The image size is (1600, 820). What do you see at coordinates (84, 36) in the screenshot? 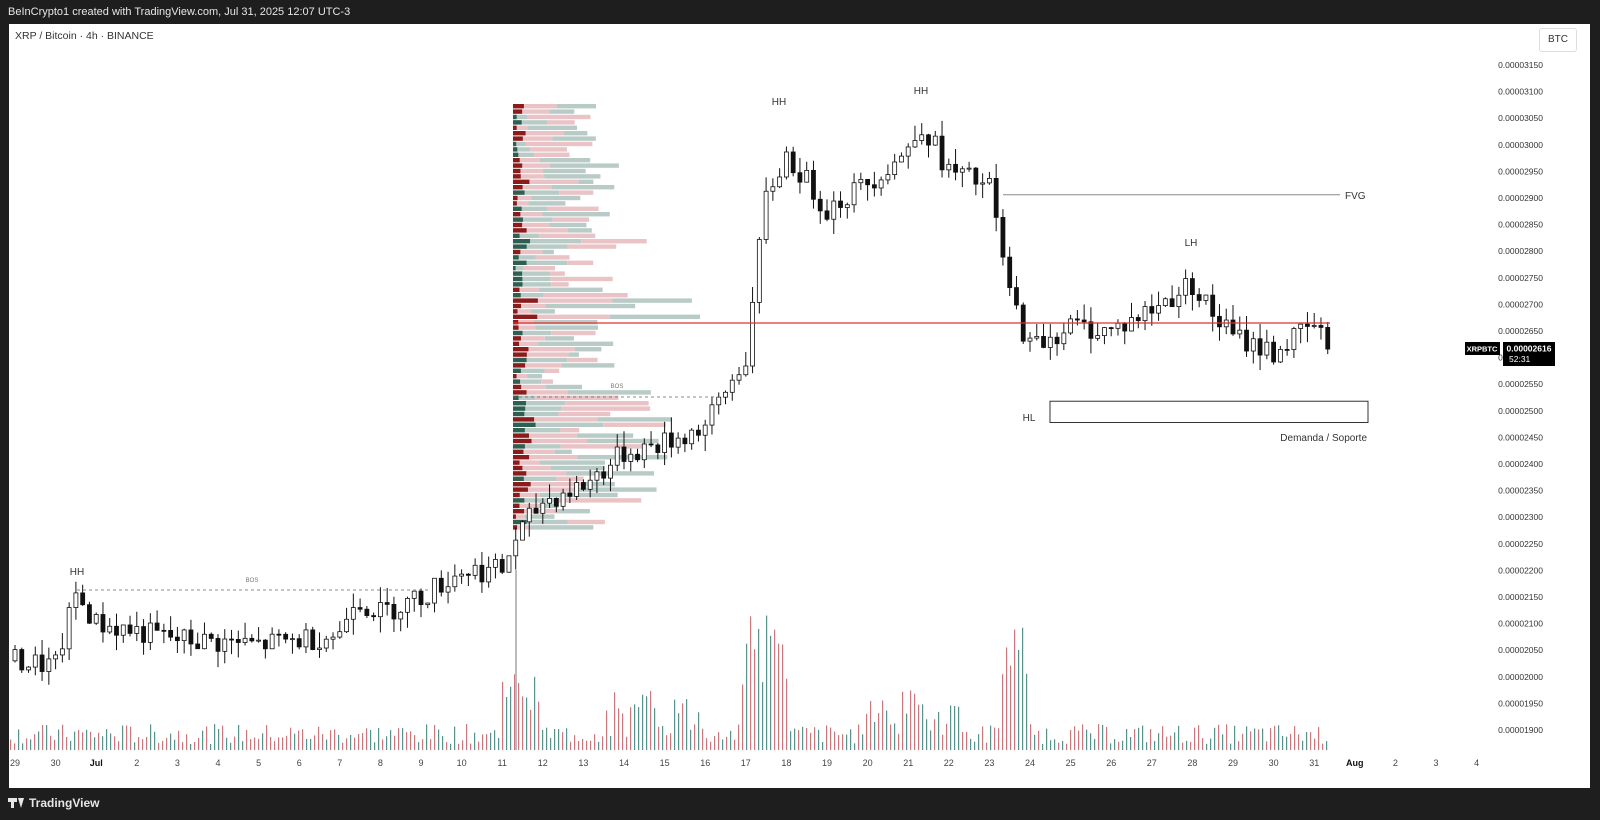
I see `symbol-label: XRP / Bitcoin · 4h · BINANCE` at bounding box center [84, 36].